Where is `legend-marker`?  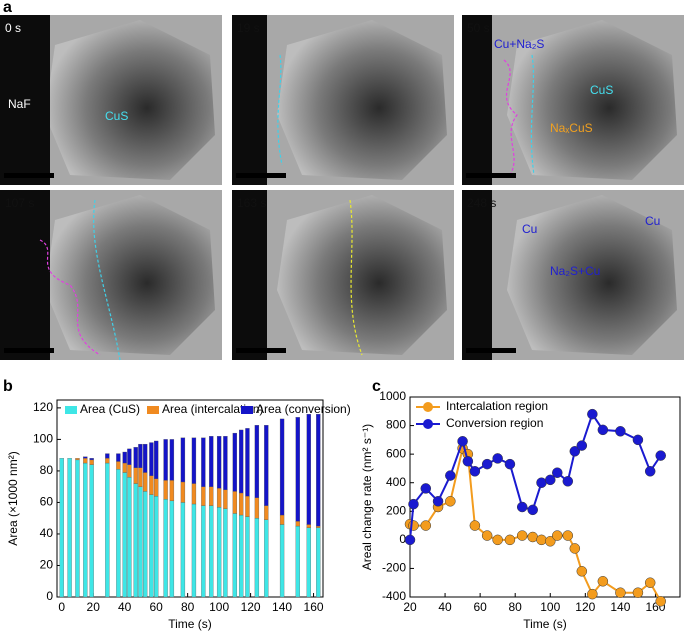
legend-marker is located at coordinates (428, 407).